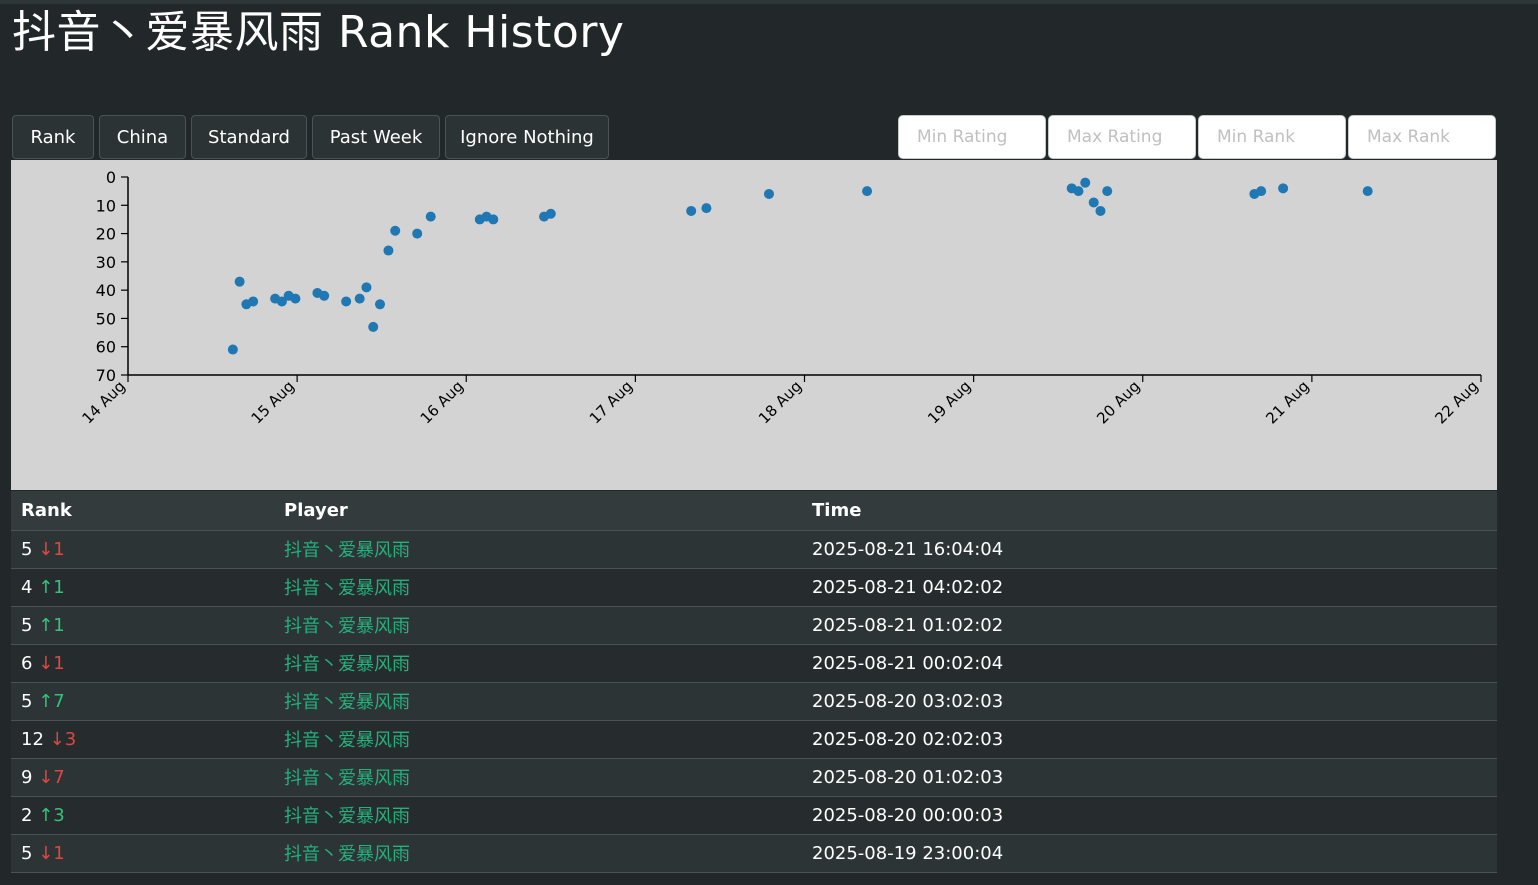  What do you see at coordinates (27, 587) in the screenshot?
I see `rank-value: 4` at bounding box center [27, 587].